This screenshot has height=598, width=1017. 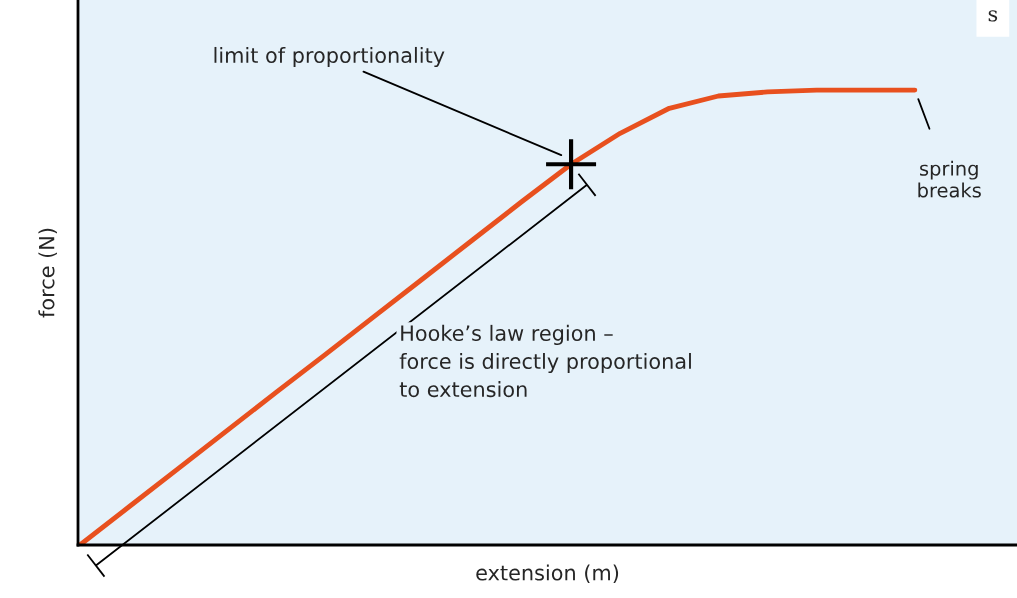 What do you see at coordinates (949, 179) in the screenshot?
I see `annotation: spring breaks` at bounding box center [949, 179].